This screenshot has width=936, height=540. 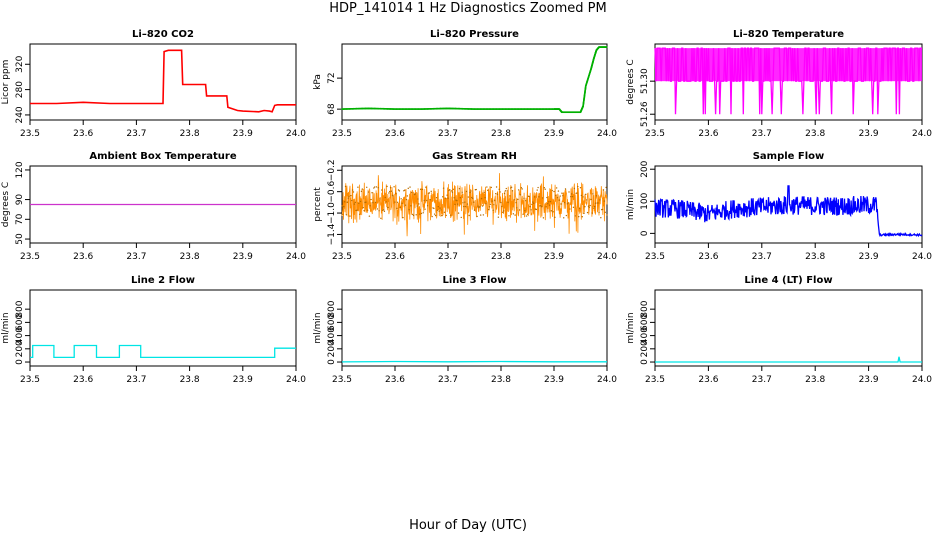 I want to click on panel-title: Line 2 Flow, so click(x=163, y=280).